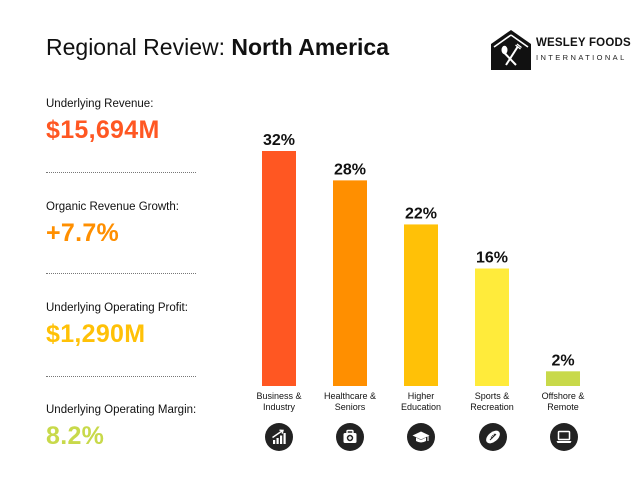 The height and width of the screenshot is (495, 640). I want to click on company-logo: WESLEY FOODS INTERNATIONAL, so click(561, 49).